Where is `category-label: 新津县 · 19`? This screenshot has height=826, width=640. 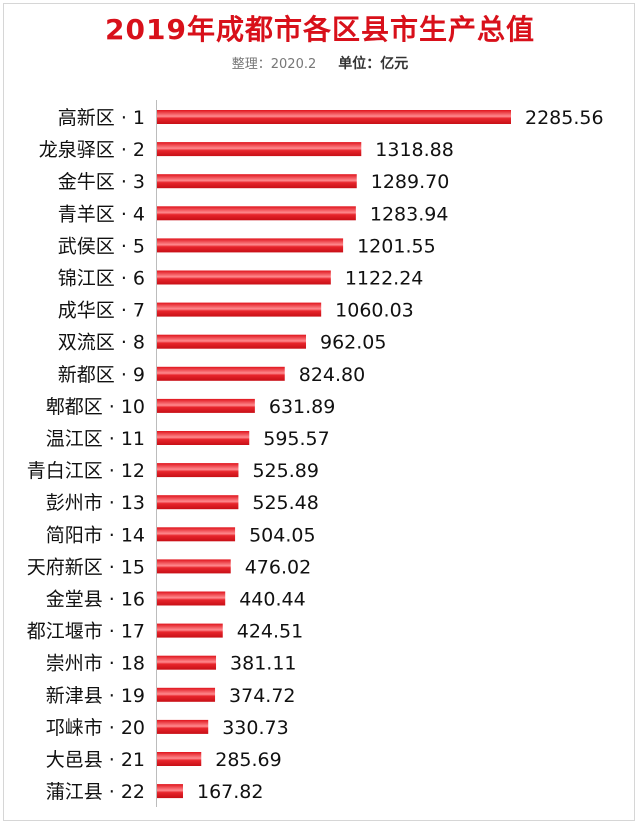
category-label: 新津县 · 19 is located at coordinates (95, 696).